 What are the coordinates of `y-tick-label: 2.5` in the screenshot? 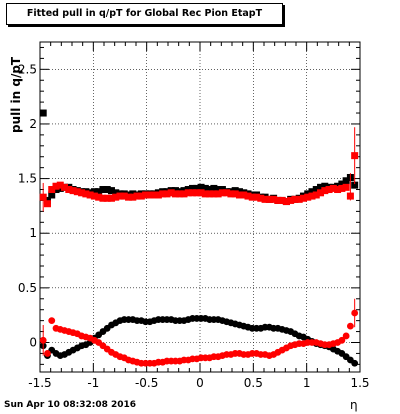 It's located at (27, 69).